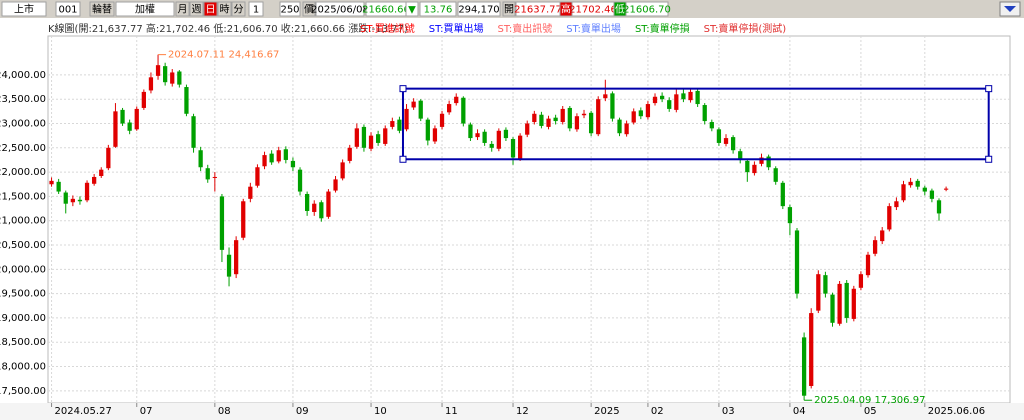 The width and height of the screenshot is (1024, 420). I want to click on toolbar-text: 294,170, so click(478, 10).